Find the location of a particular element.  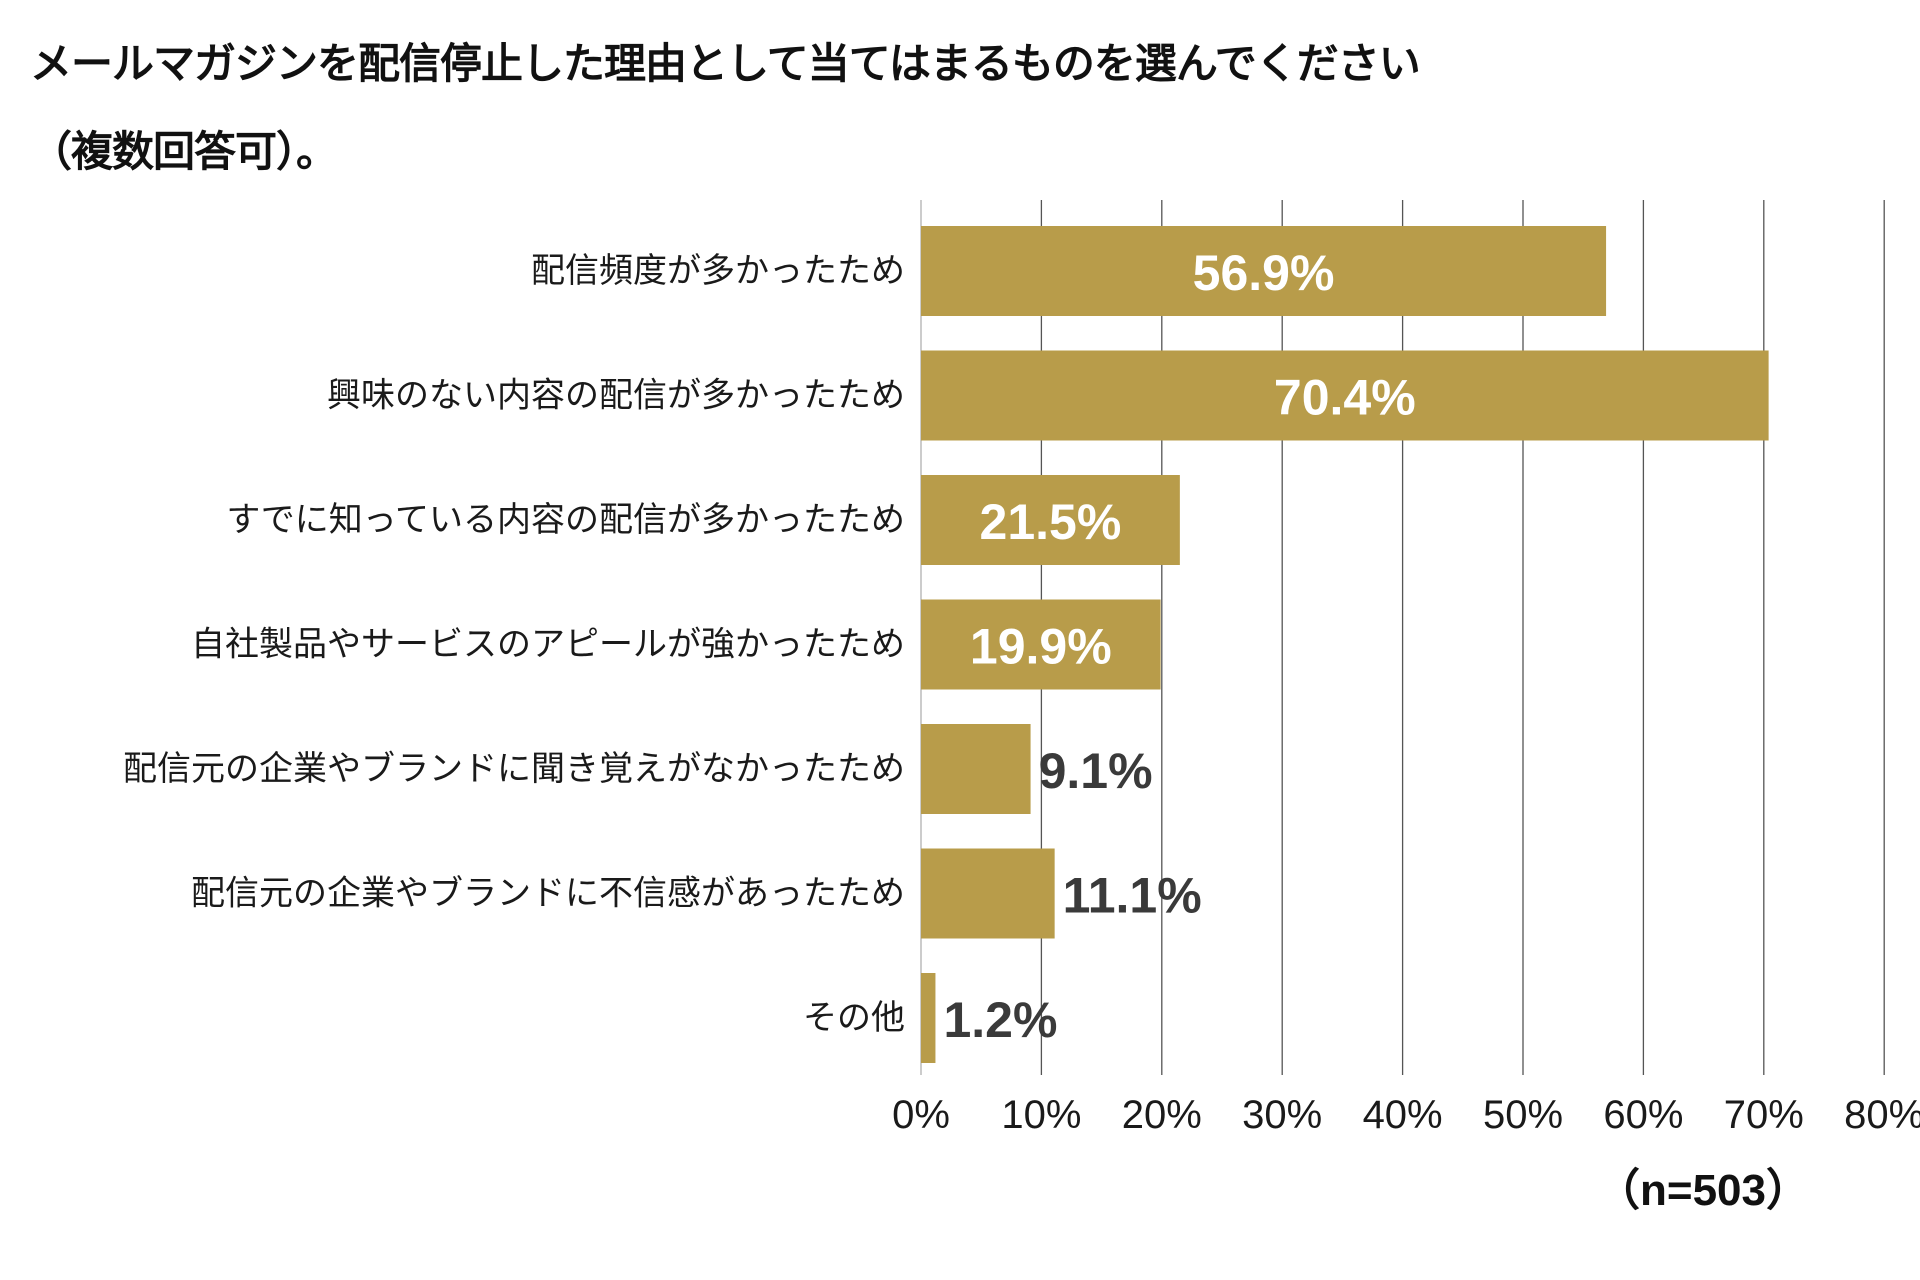

category-label: 配信元の企業やブランドに聞き覚えがなかったため is located at coordinates (514, 769).